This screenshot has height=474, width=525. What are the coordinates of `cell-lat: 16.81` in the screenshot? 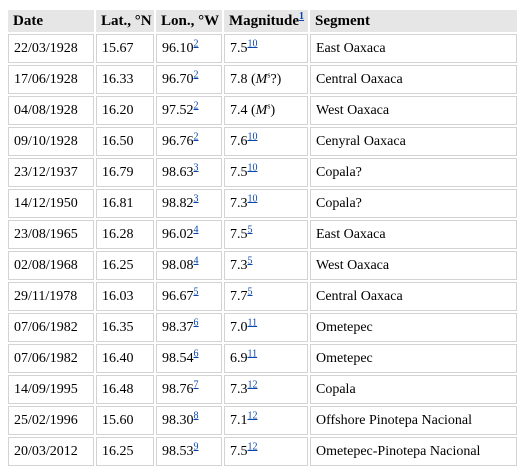 It's located at (125, 203).